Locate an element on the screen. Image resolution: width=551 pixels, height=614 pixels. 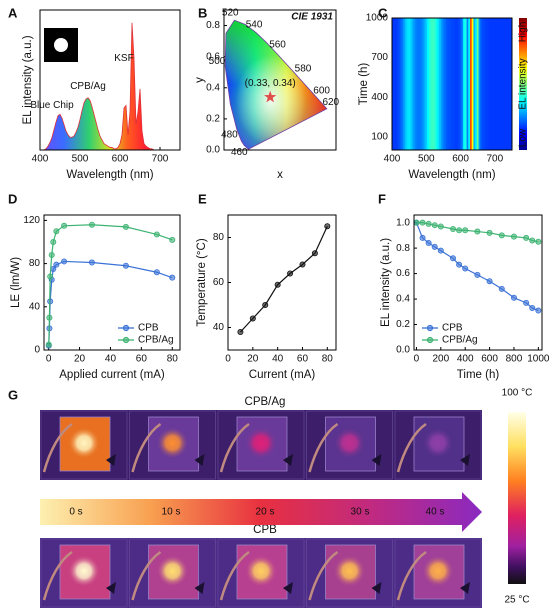
thermal-tile is located at coordinates (349, 573).